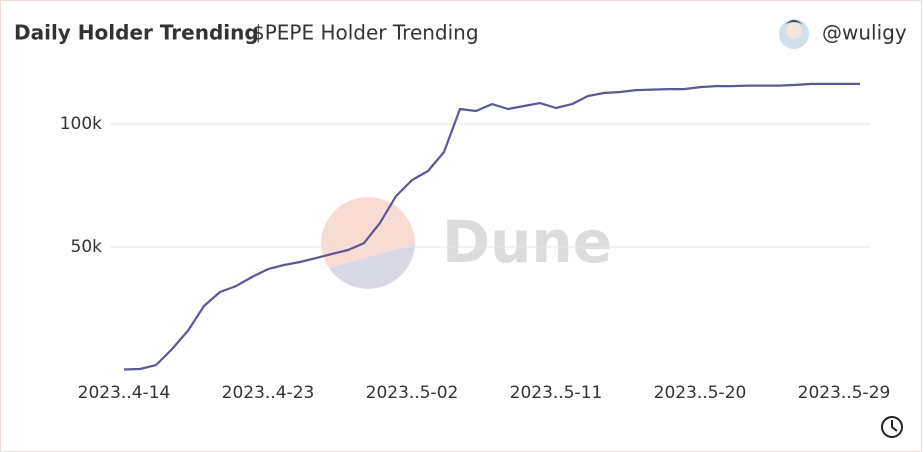 The height and width of the screenshot is (452, 924). I want to click on x-tick-label: 2023..5-20, so click(700, 393).